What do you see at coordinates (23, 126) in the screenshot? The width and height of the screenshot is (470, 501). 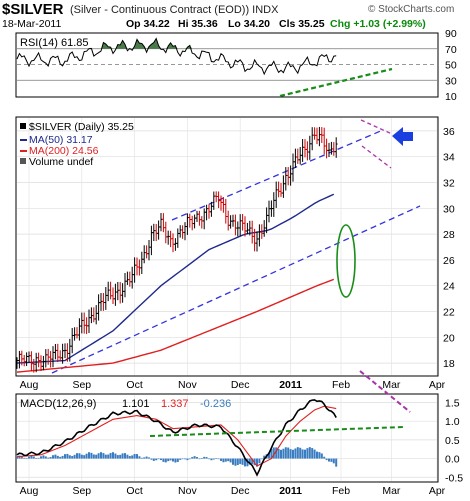 I see `price-legend-swatch` at bounding box center [23, 126].